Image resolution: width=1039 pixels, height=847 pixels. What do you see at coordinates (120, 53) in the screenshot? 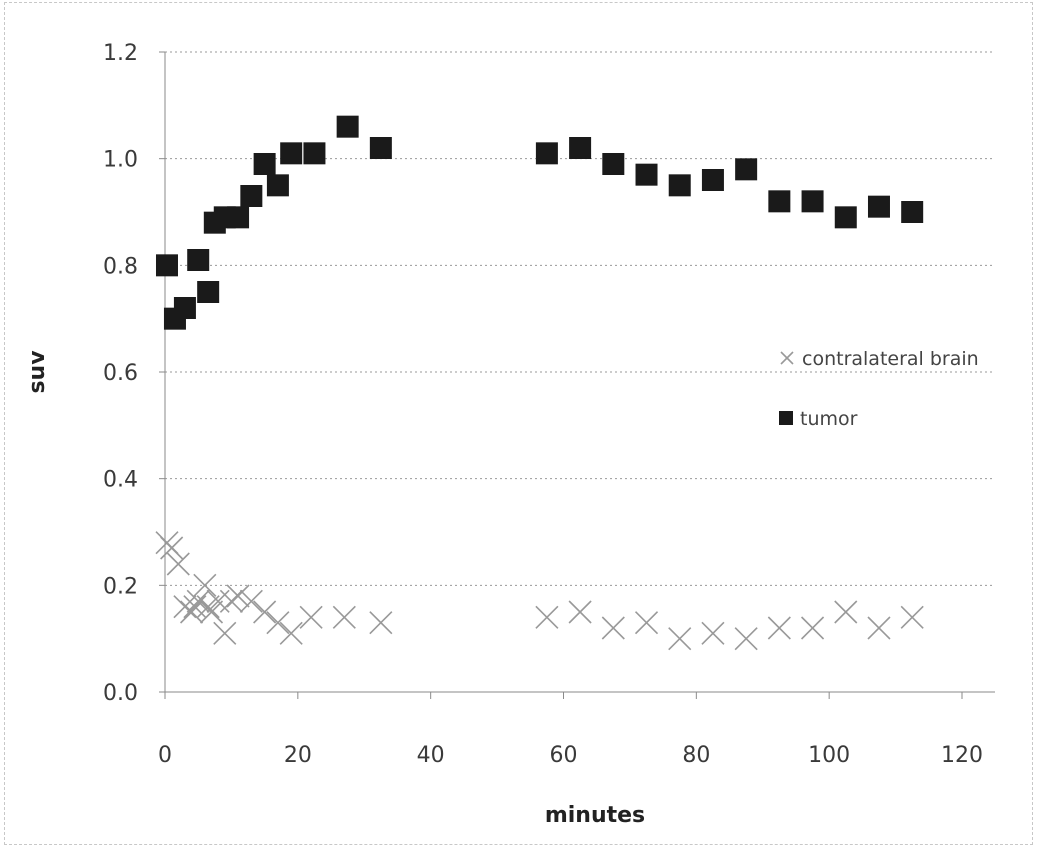
I see `y-tick-label-6: 1.2` at bounding box center [120, 53].